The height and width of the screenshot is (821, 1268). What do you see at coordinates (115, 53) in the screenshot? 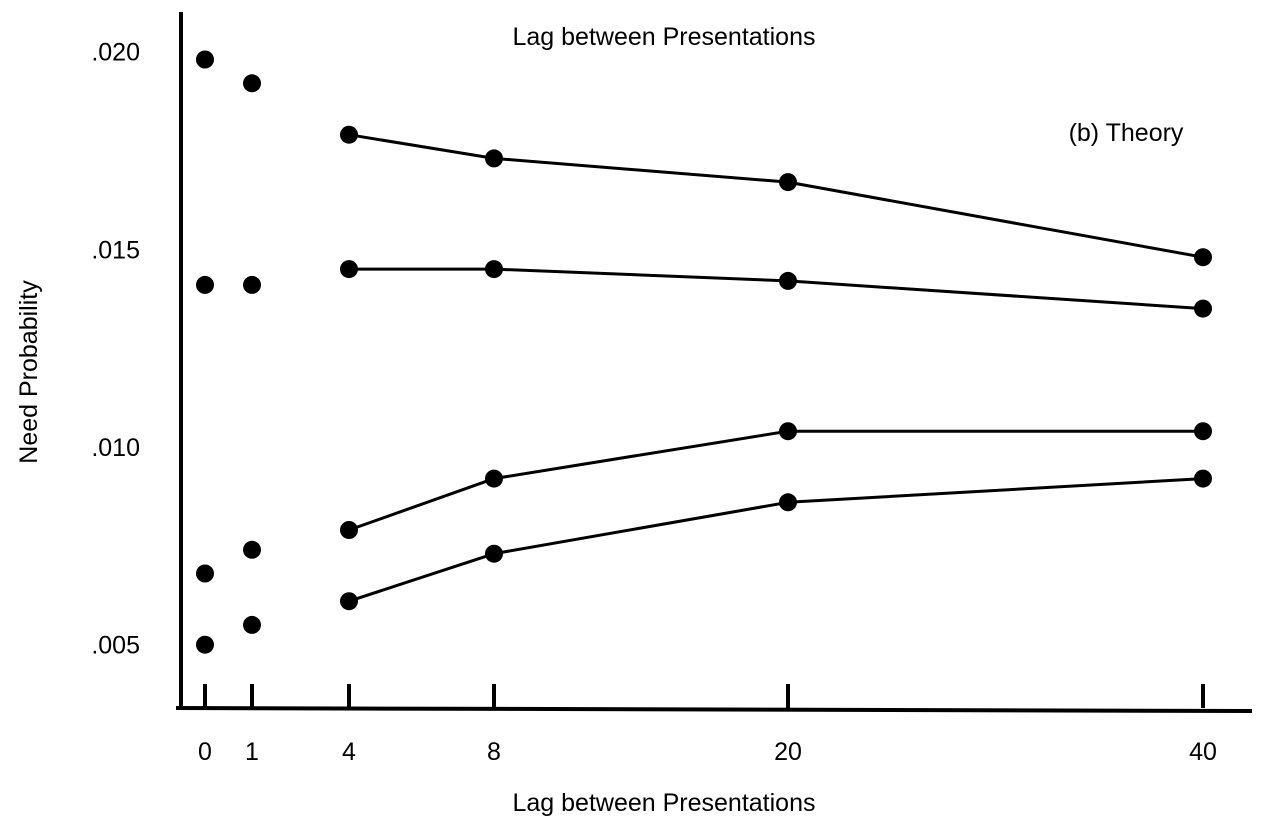
I see `y-tick-label-020: .020` at bounding box center [115, 53].